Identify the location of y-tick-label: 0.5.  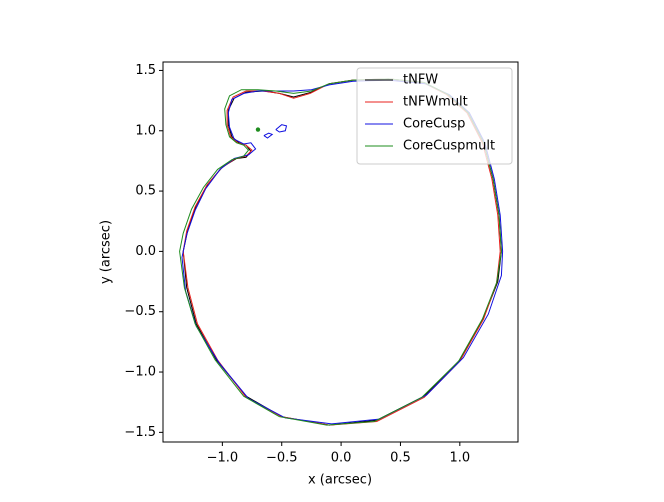
(145, 191).